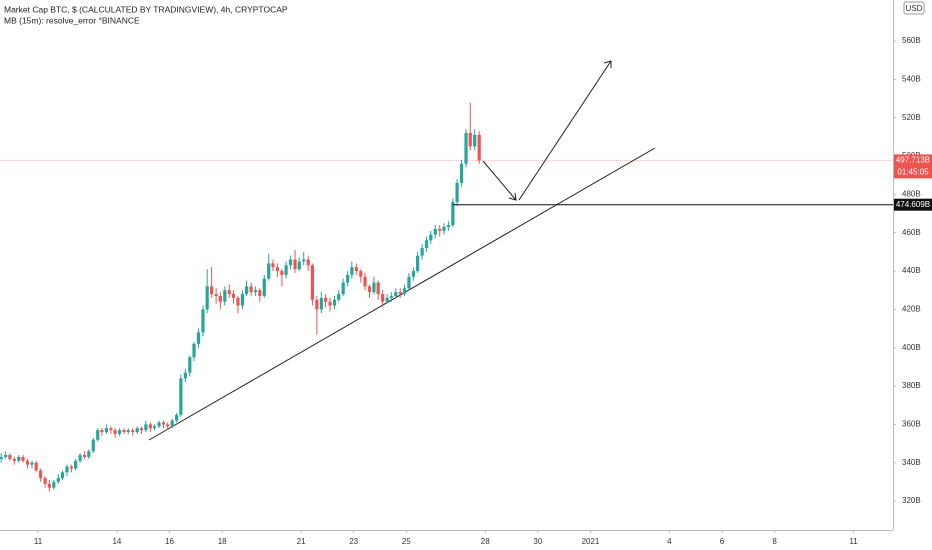 The height and width of the screenshot is (550, 932). Describe the element at coordinates (607, 64) in the screenshot. I see `arrow-head` at that location.